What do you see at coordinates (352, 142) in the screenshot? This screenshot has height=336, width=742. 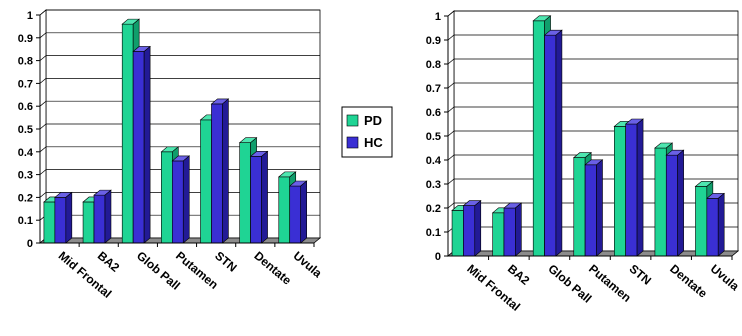 I see `legend-swatch-hc` at bounding box center [352, 142].